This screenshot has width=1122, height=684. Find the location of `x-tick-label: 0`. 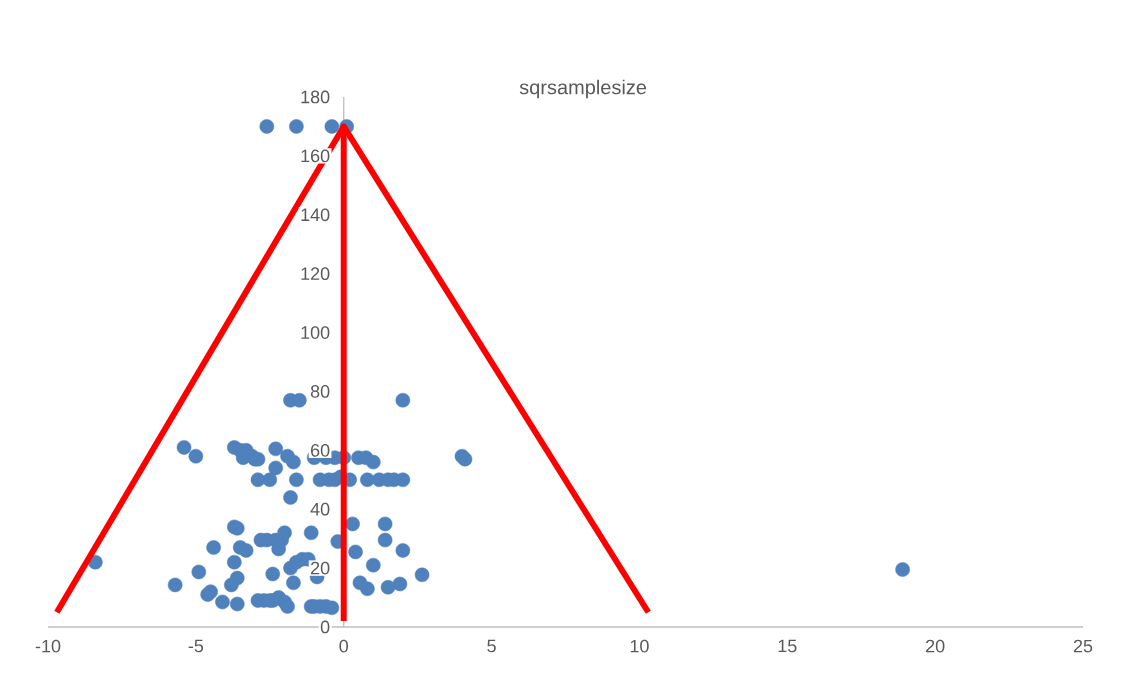

x-tick-label: 0 is located at coordinates (344, 646).